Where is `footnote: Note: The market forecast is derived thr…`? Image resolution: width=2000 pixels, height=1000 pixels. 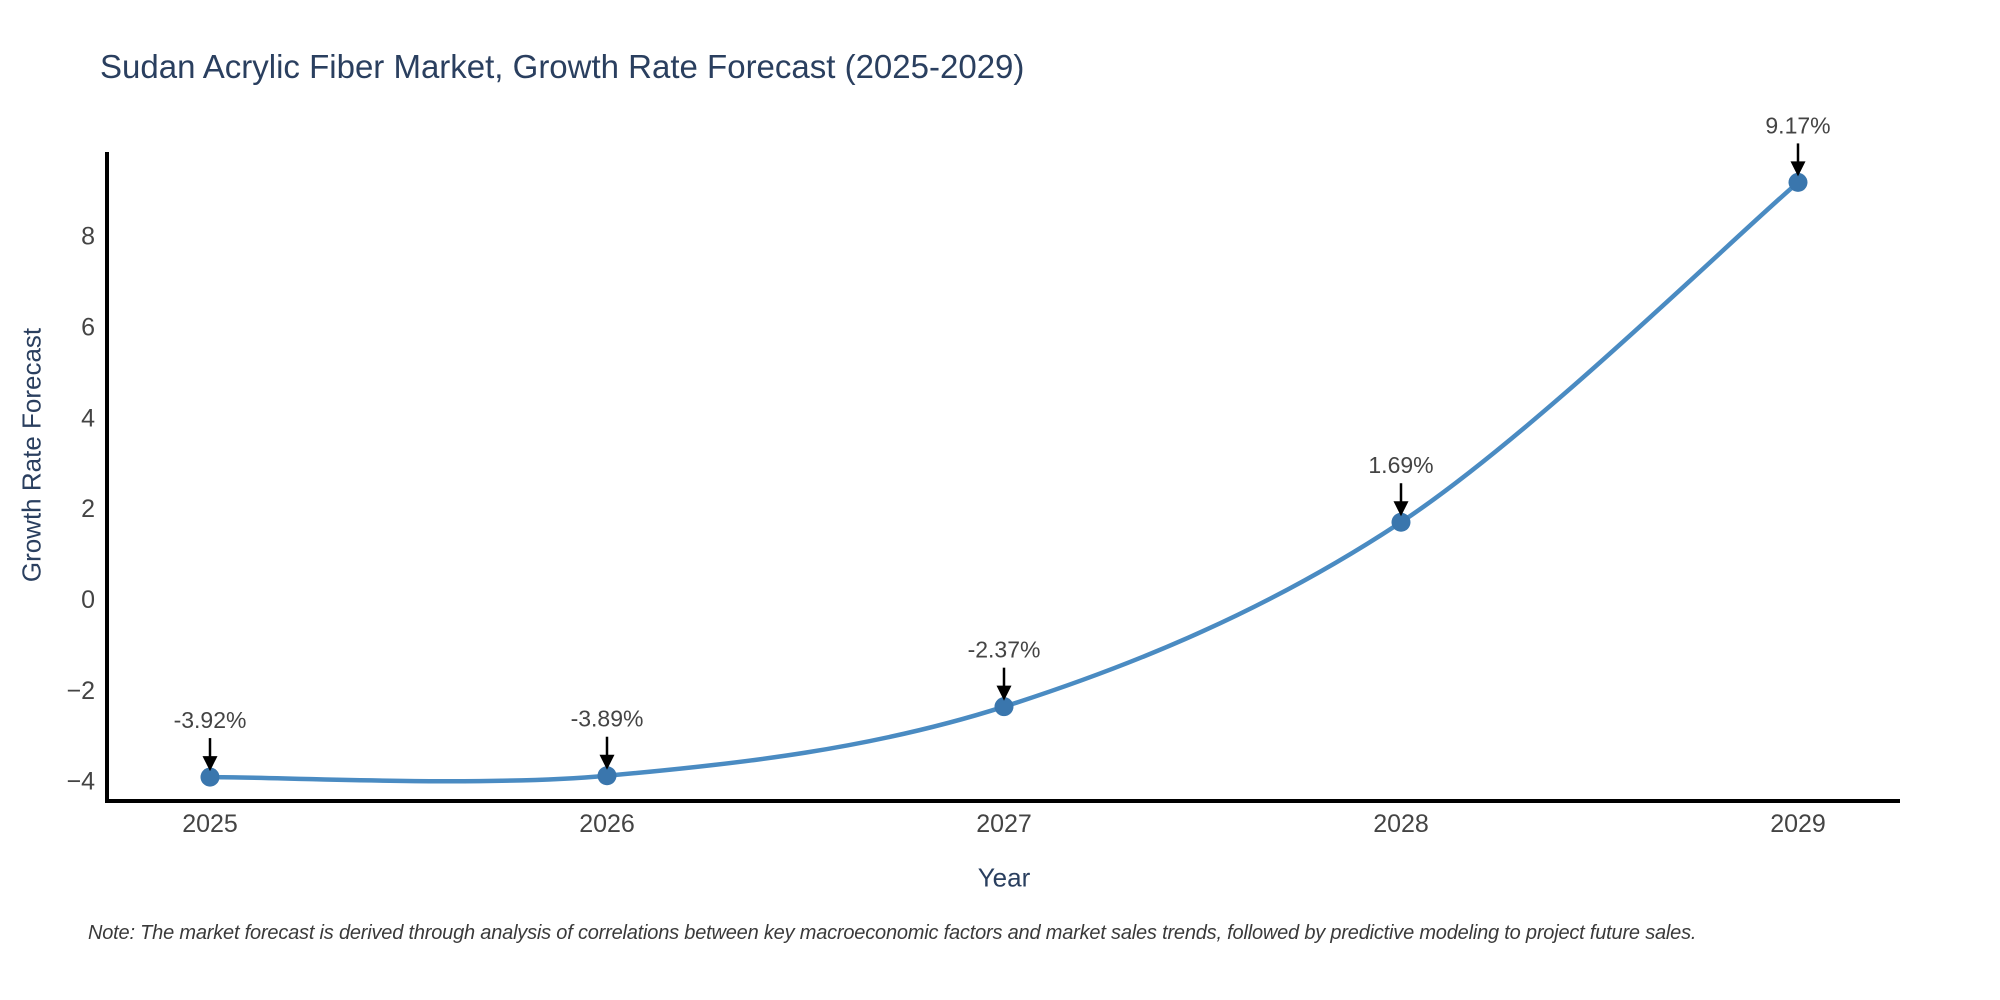 footnote: Note: The market forecast is derived thr… is located at coordinates (892, 933).